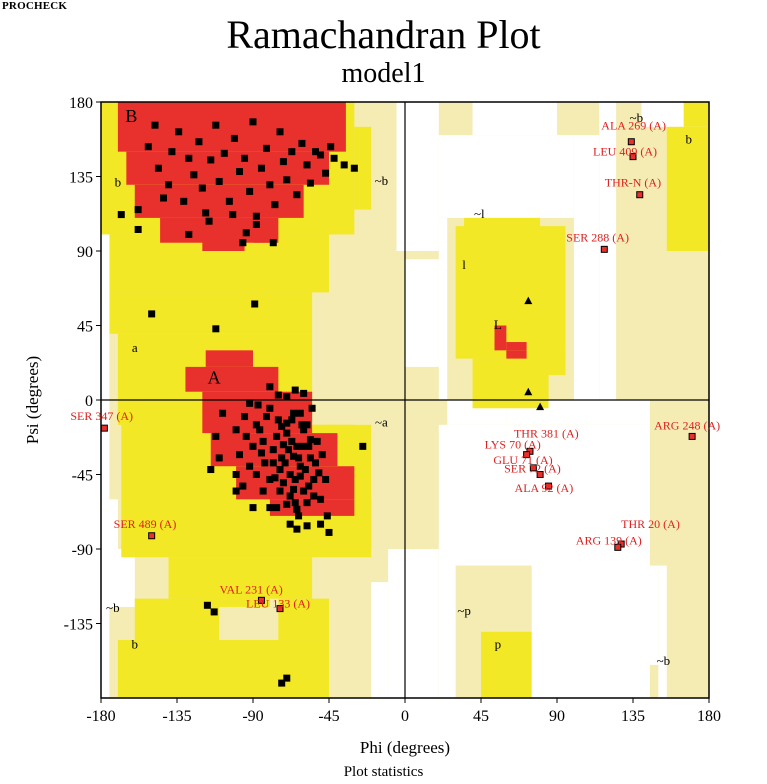 The image size is (767, 784). Describe the element at coordinates (145, 524) in the screenshot. I see `outlier-label: SER 489 (A)` at that location.